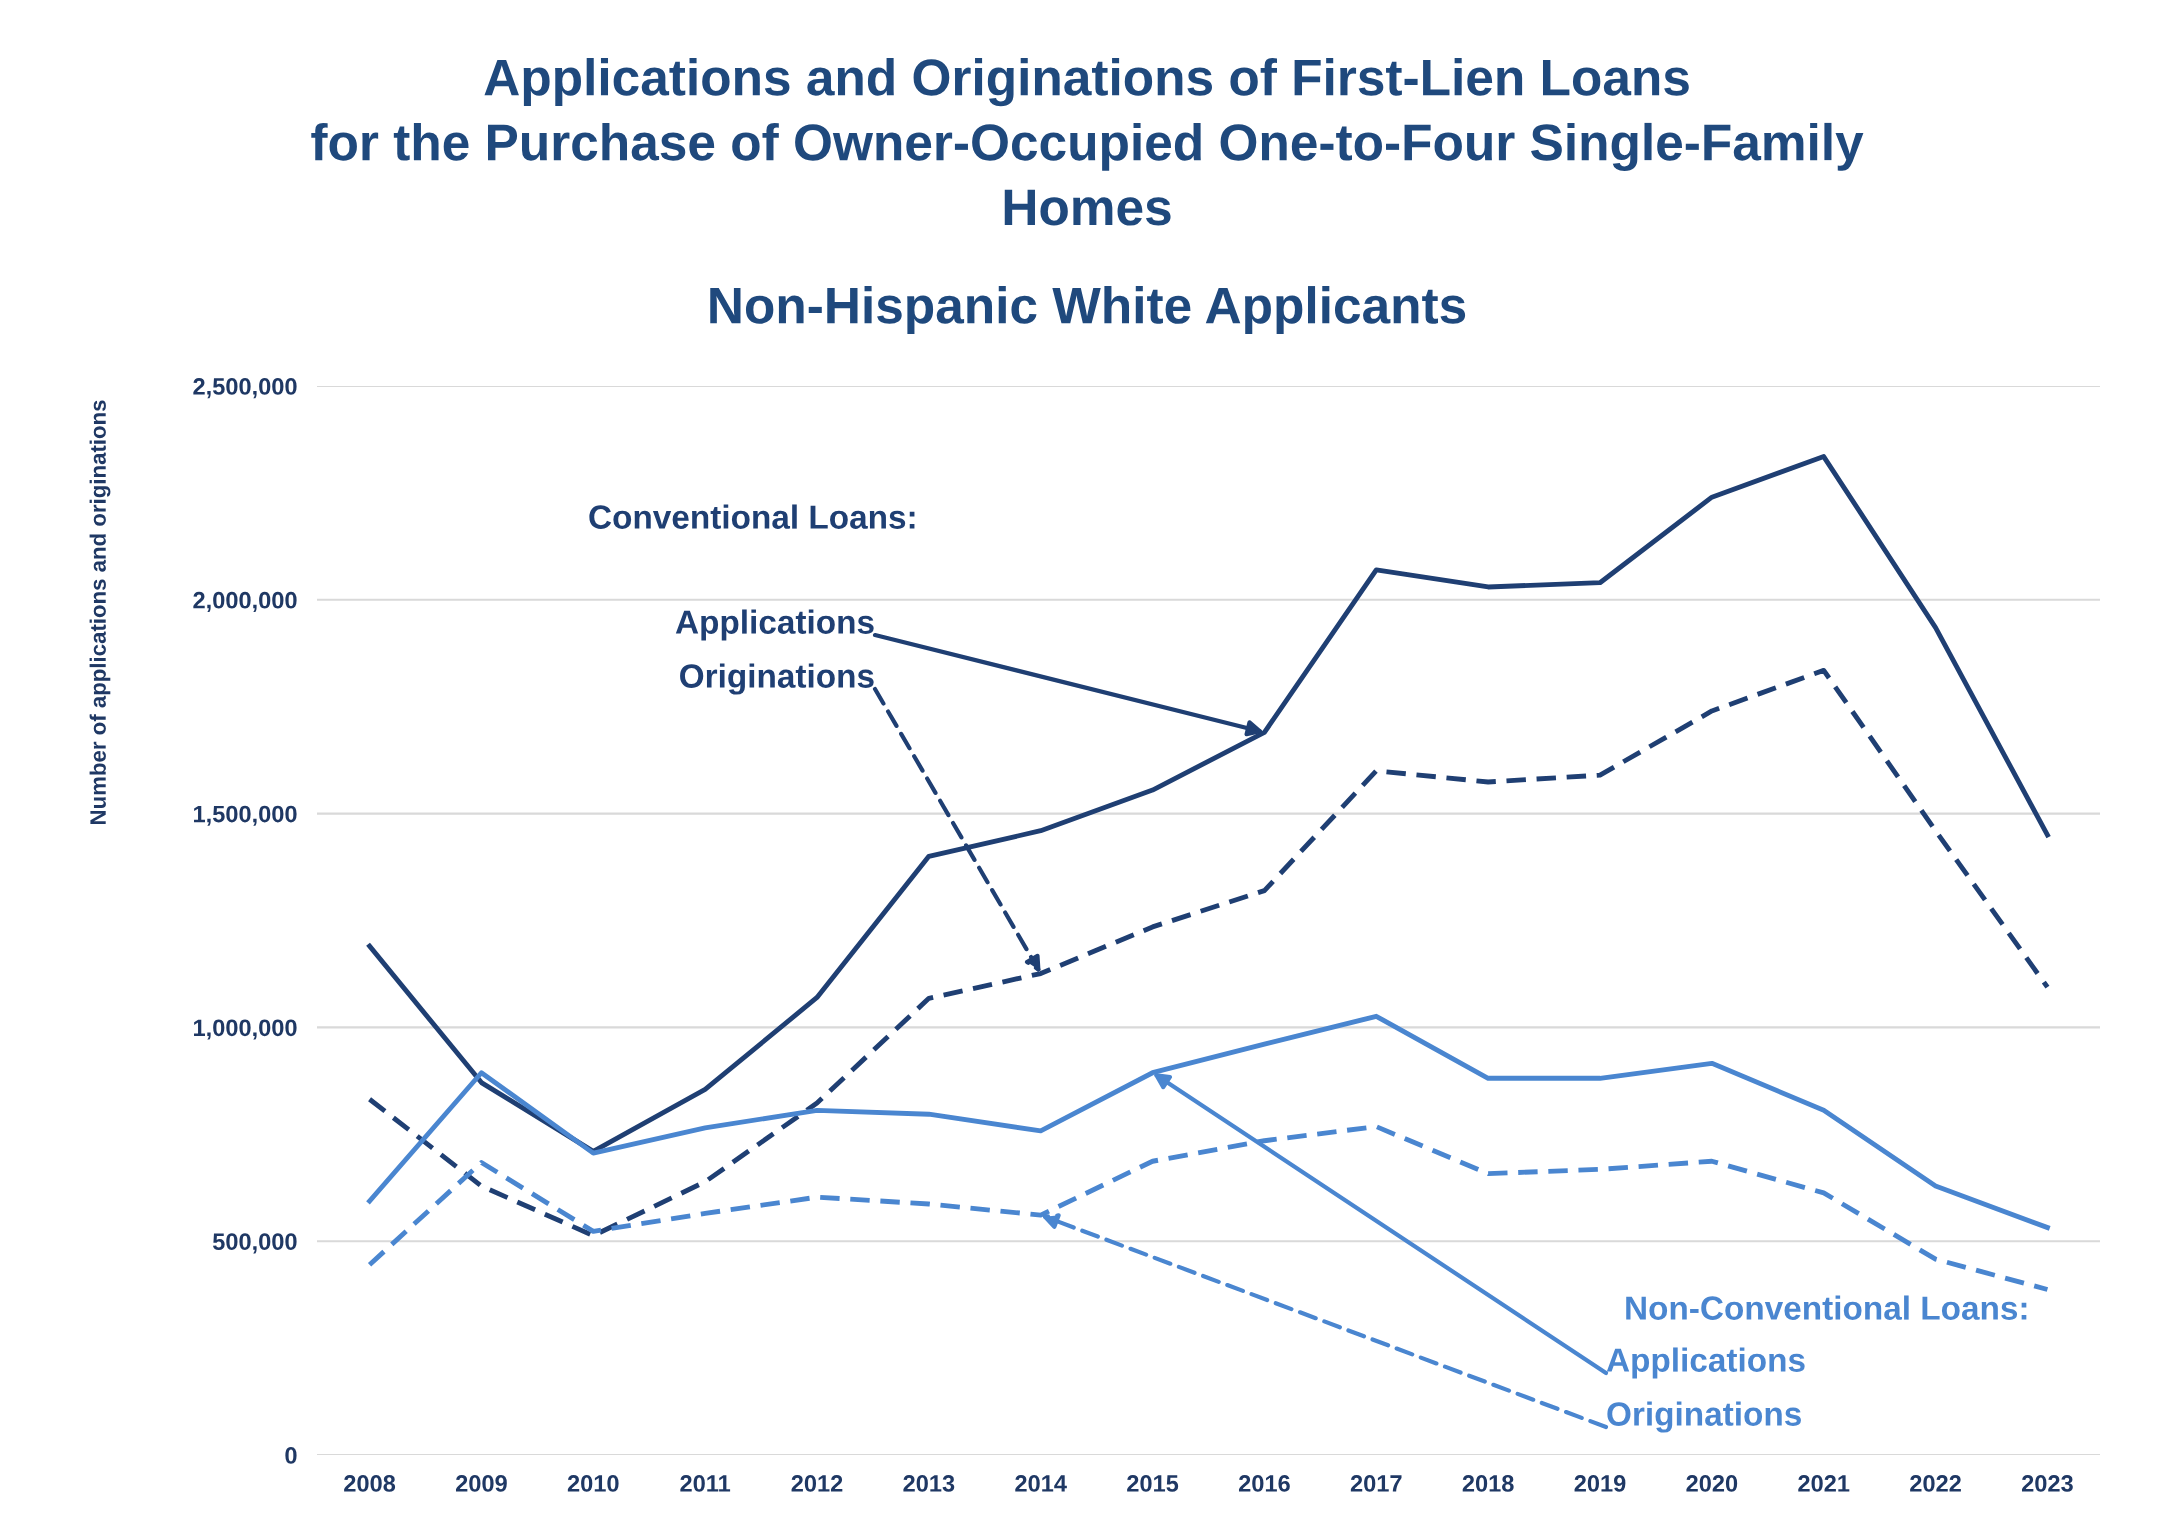  What do you see at coordinates (291, 1455) in the screenshot?
I see `y-tick-label: 0` at bounding box center [291, 1455].